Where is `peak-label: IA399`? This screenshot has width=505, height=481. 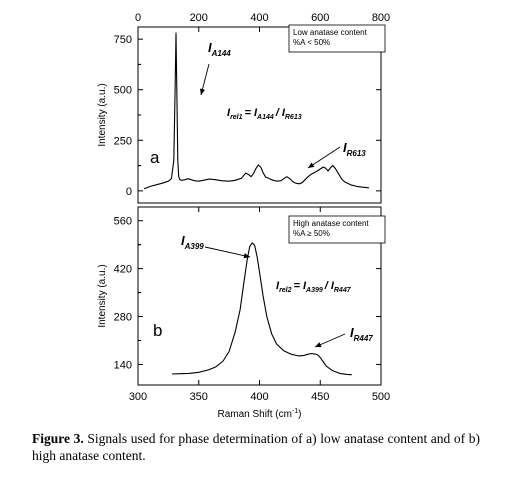 peak-label: IA399 is located at coordinates (192, 242).